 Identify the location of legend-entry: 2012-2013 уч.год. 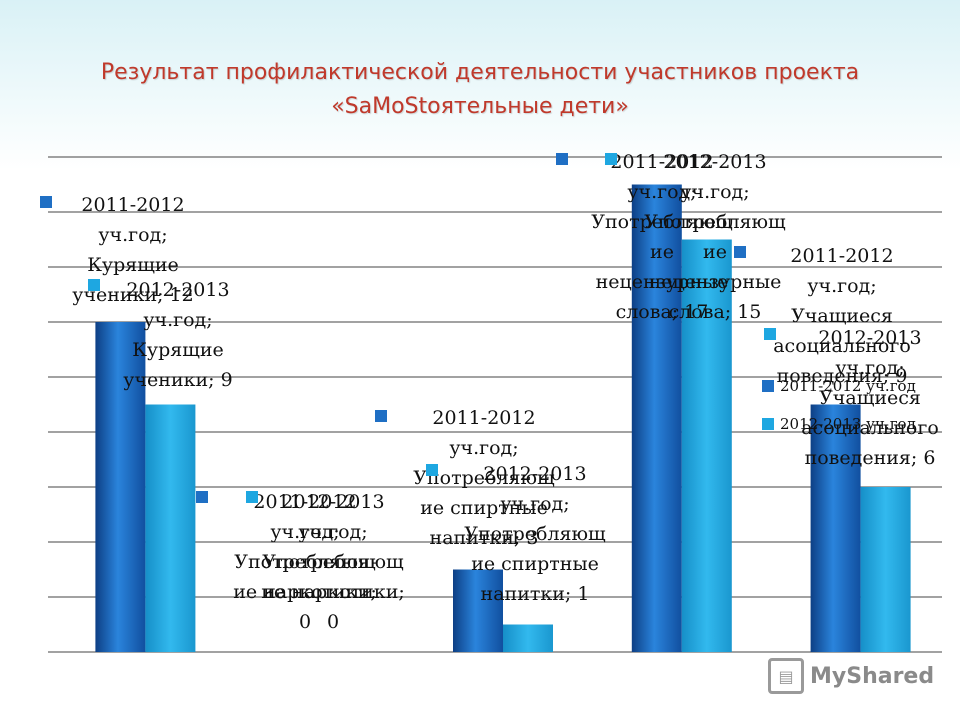
(848, 424).